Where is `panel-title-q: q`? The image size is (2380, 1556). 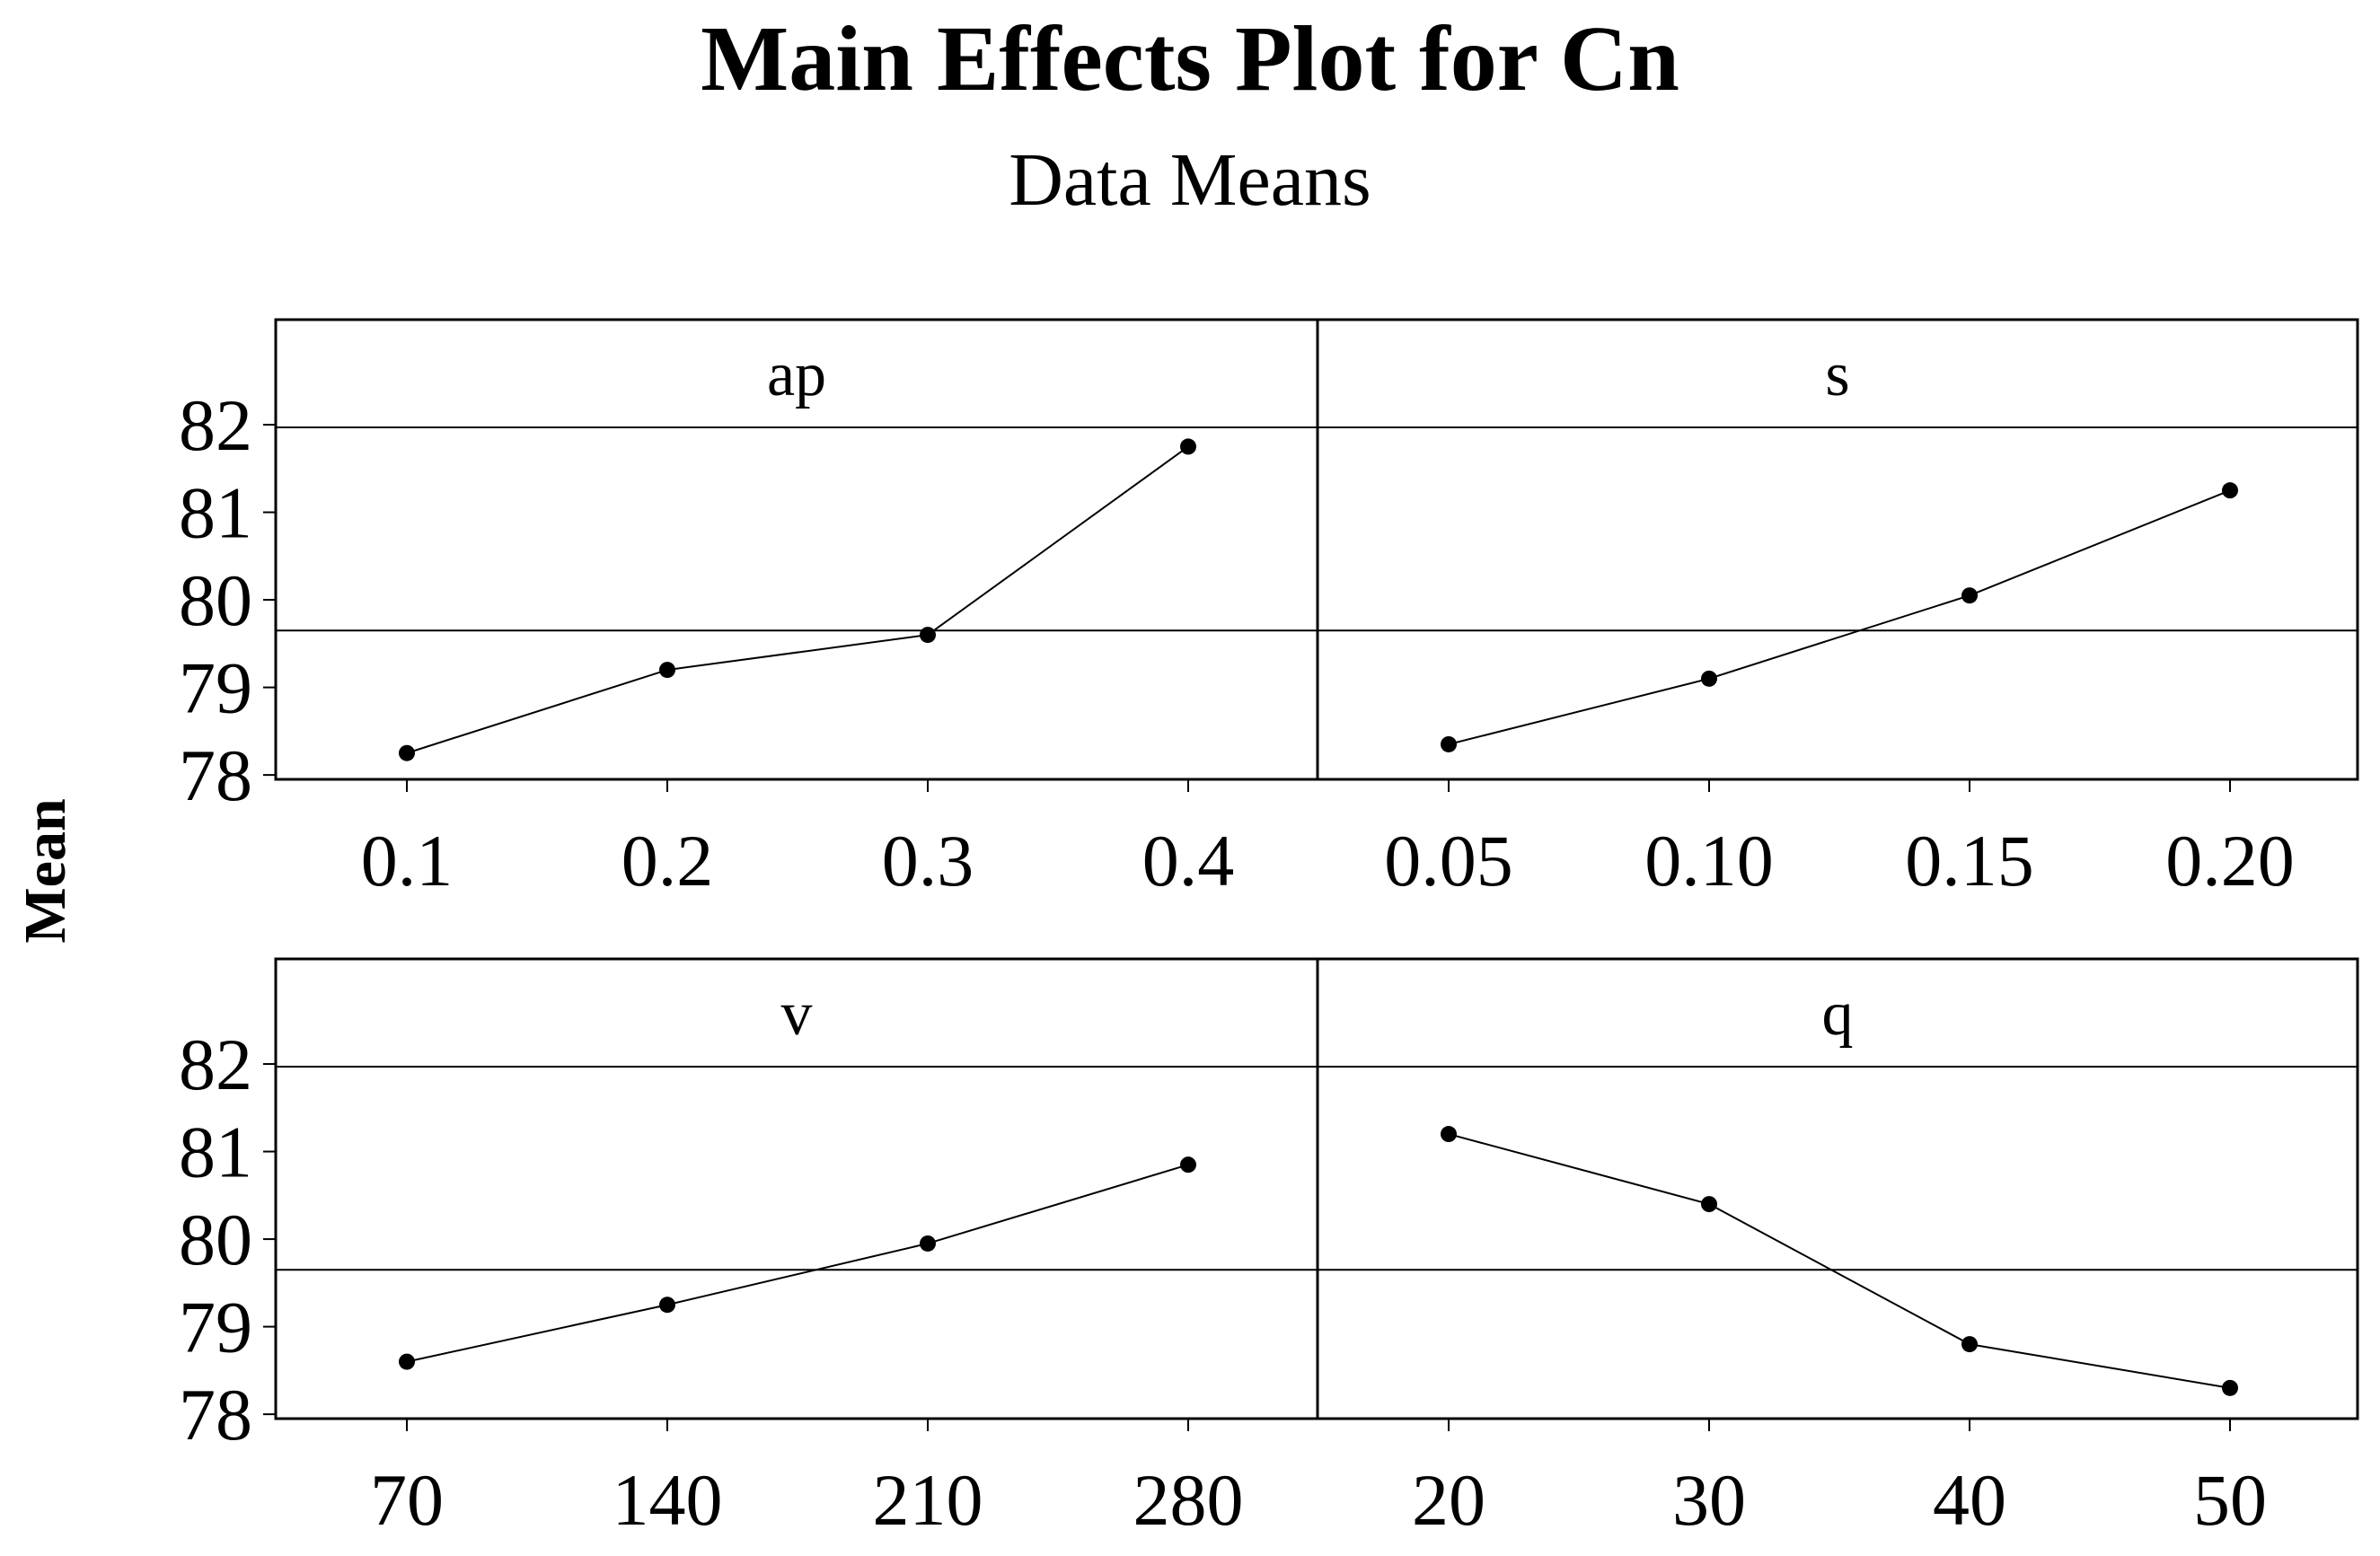
panel-title-q: q is located at coordinates (1838, 1014).